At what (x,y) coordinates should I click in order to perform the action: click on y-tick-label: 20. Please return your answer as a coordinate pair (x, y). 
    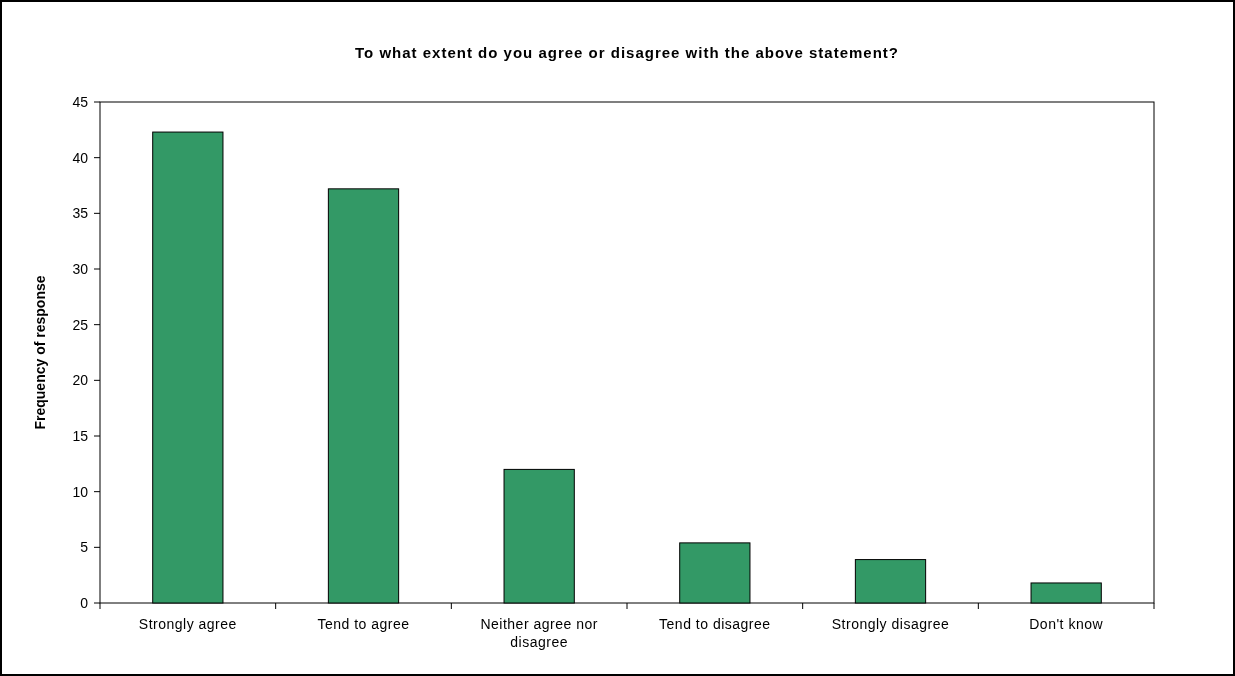
    Looking at the image, I should click on (80, 380).